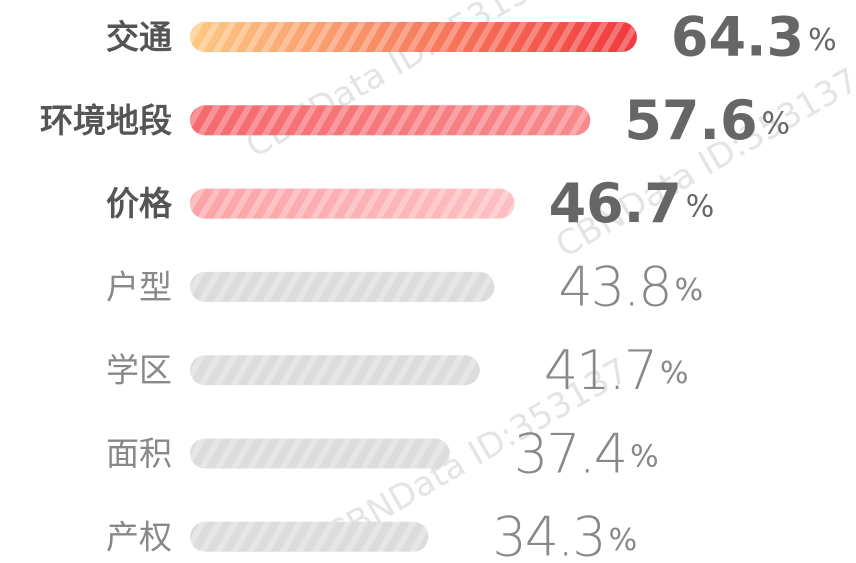  I want to click on category-label: 户型, so click(139, 286).